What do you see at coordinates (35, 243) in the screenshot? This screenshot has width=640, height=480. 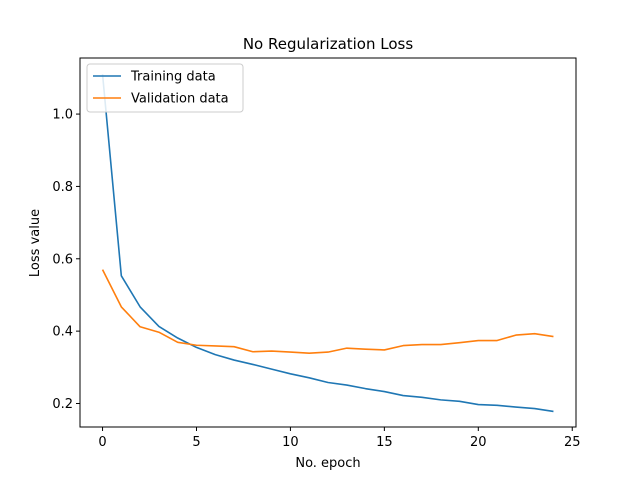 I see `y-axis-title: Loss value` at bounding box center [35, 243].